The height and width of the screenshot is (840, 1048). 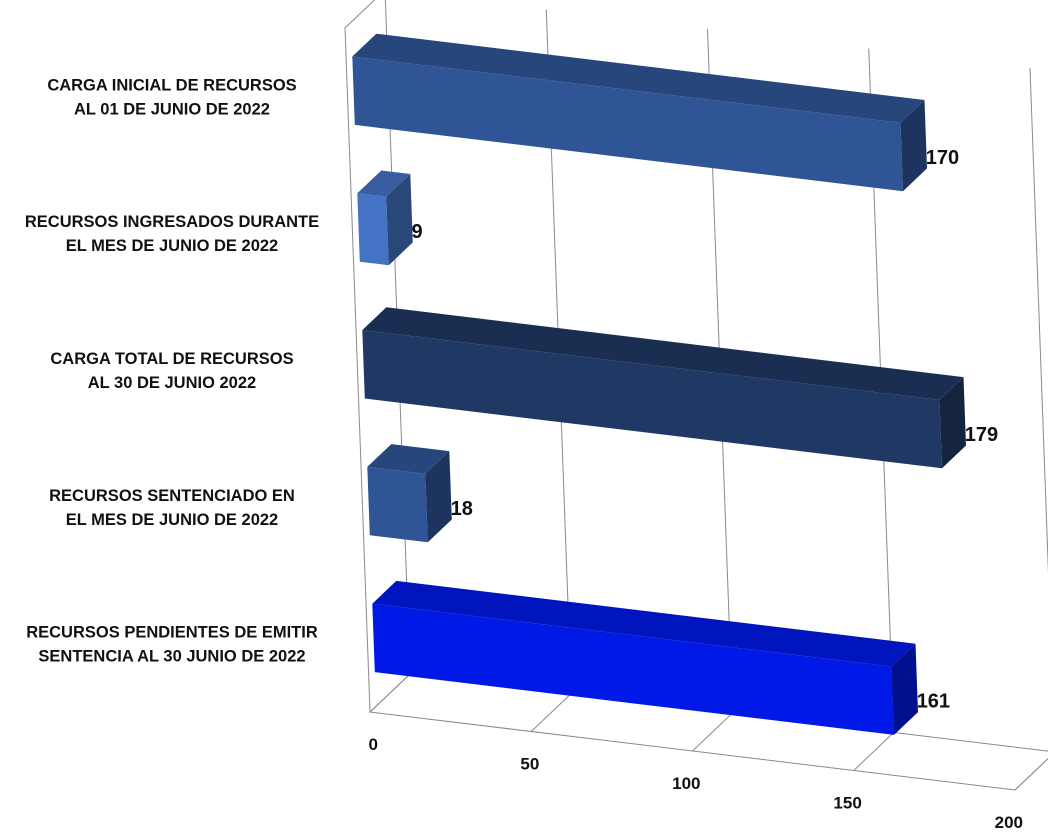 I want to click on bar-3-end, so click(x=952, y=423).